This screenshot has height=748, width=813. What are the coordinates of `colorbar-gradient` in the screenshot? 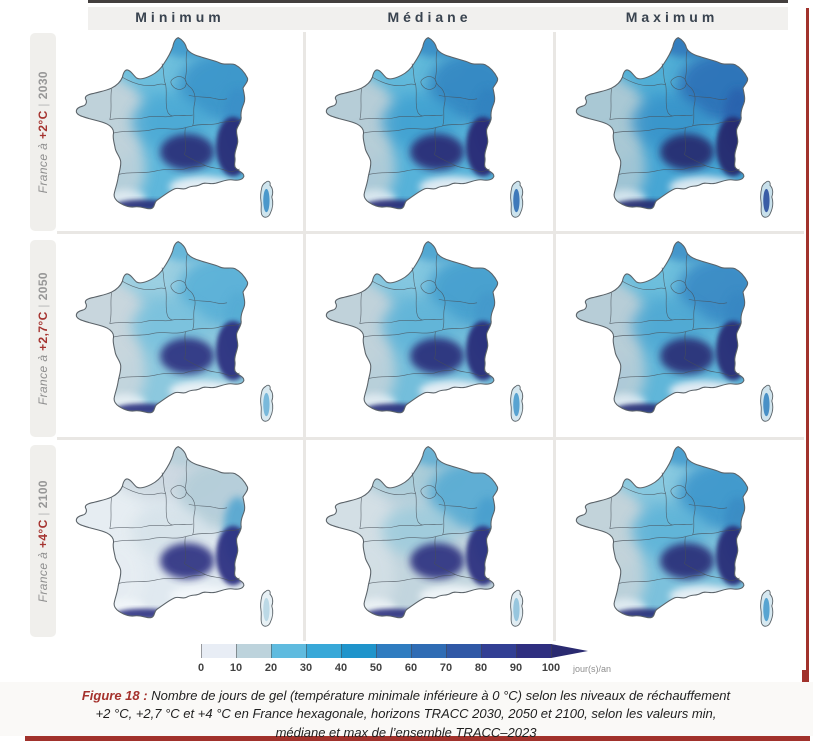 It's located at (376, 651).